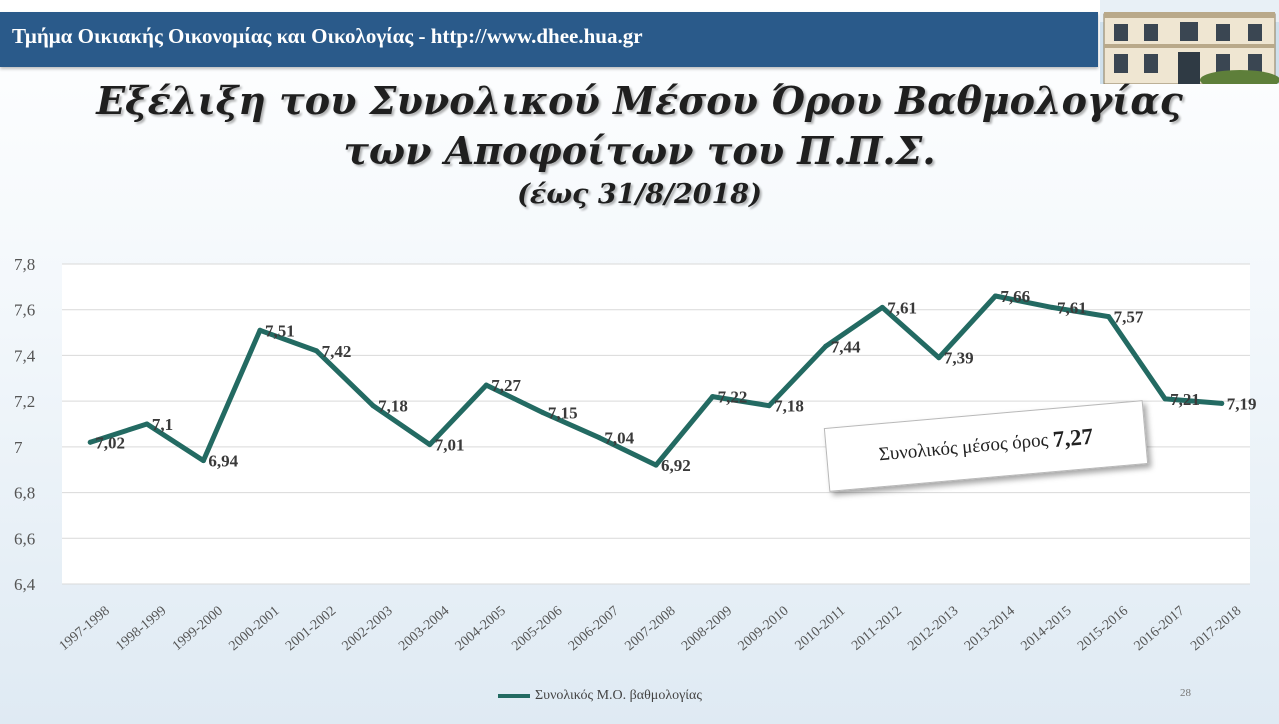 The height and width of the screenshot is (724, 1279). I want to click on x-tick-label: 2011-2012, so click(877, 629).